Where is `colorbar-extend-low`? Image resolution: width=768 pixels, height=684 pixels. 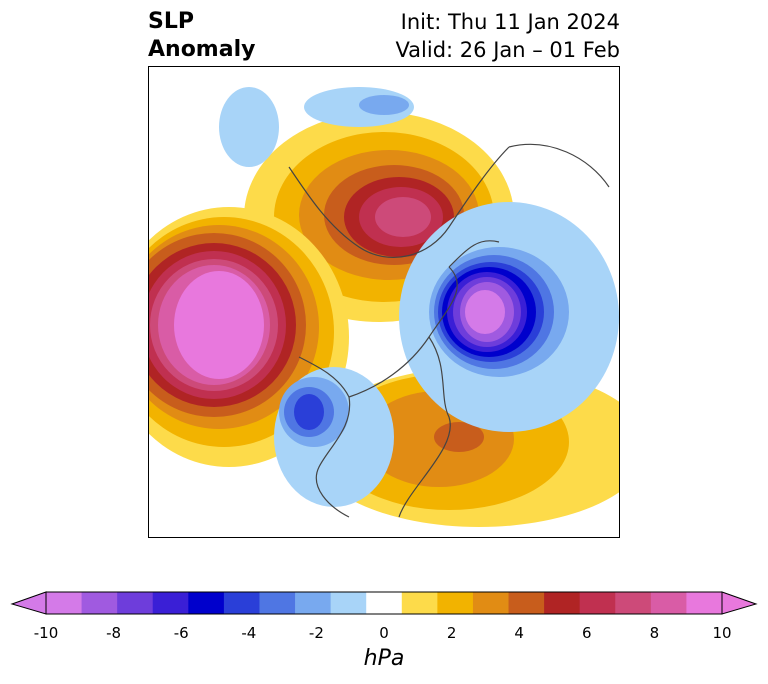 colorbar-extend-low is located at coordinates (28, 603).